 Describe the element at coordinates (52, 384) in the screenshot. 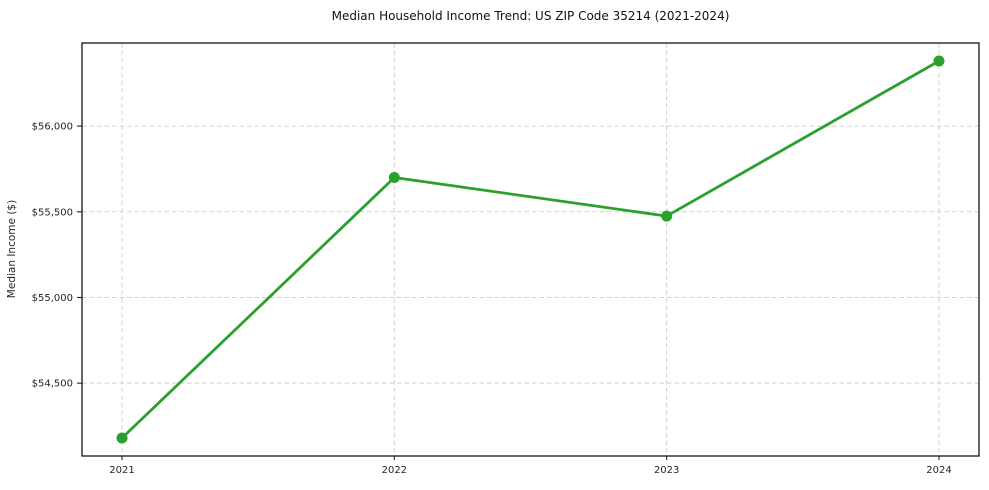

I see `y-tick-label: $54,500` at that location.